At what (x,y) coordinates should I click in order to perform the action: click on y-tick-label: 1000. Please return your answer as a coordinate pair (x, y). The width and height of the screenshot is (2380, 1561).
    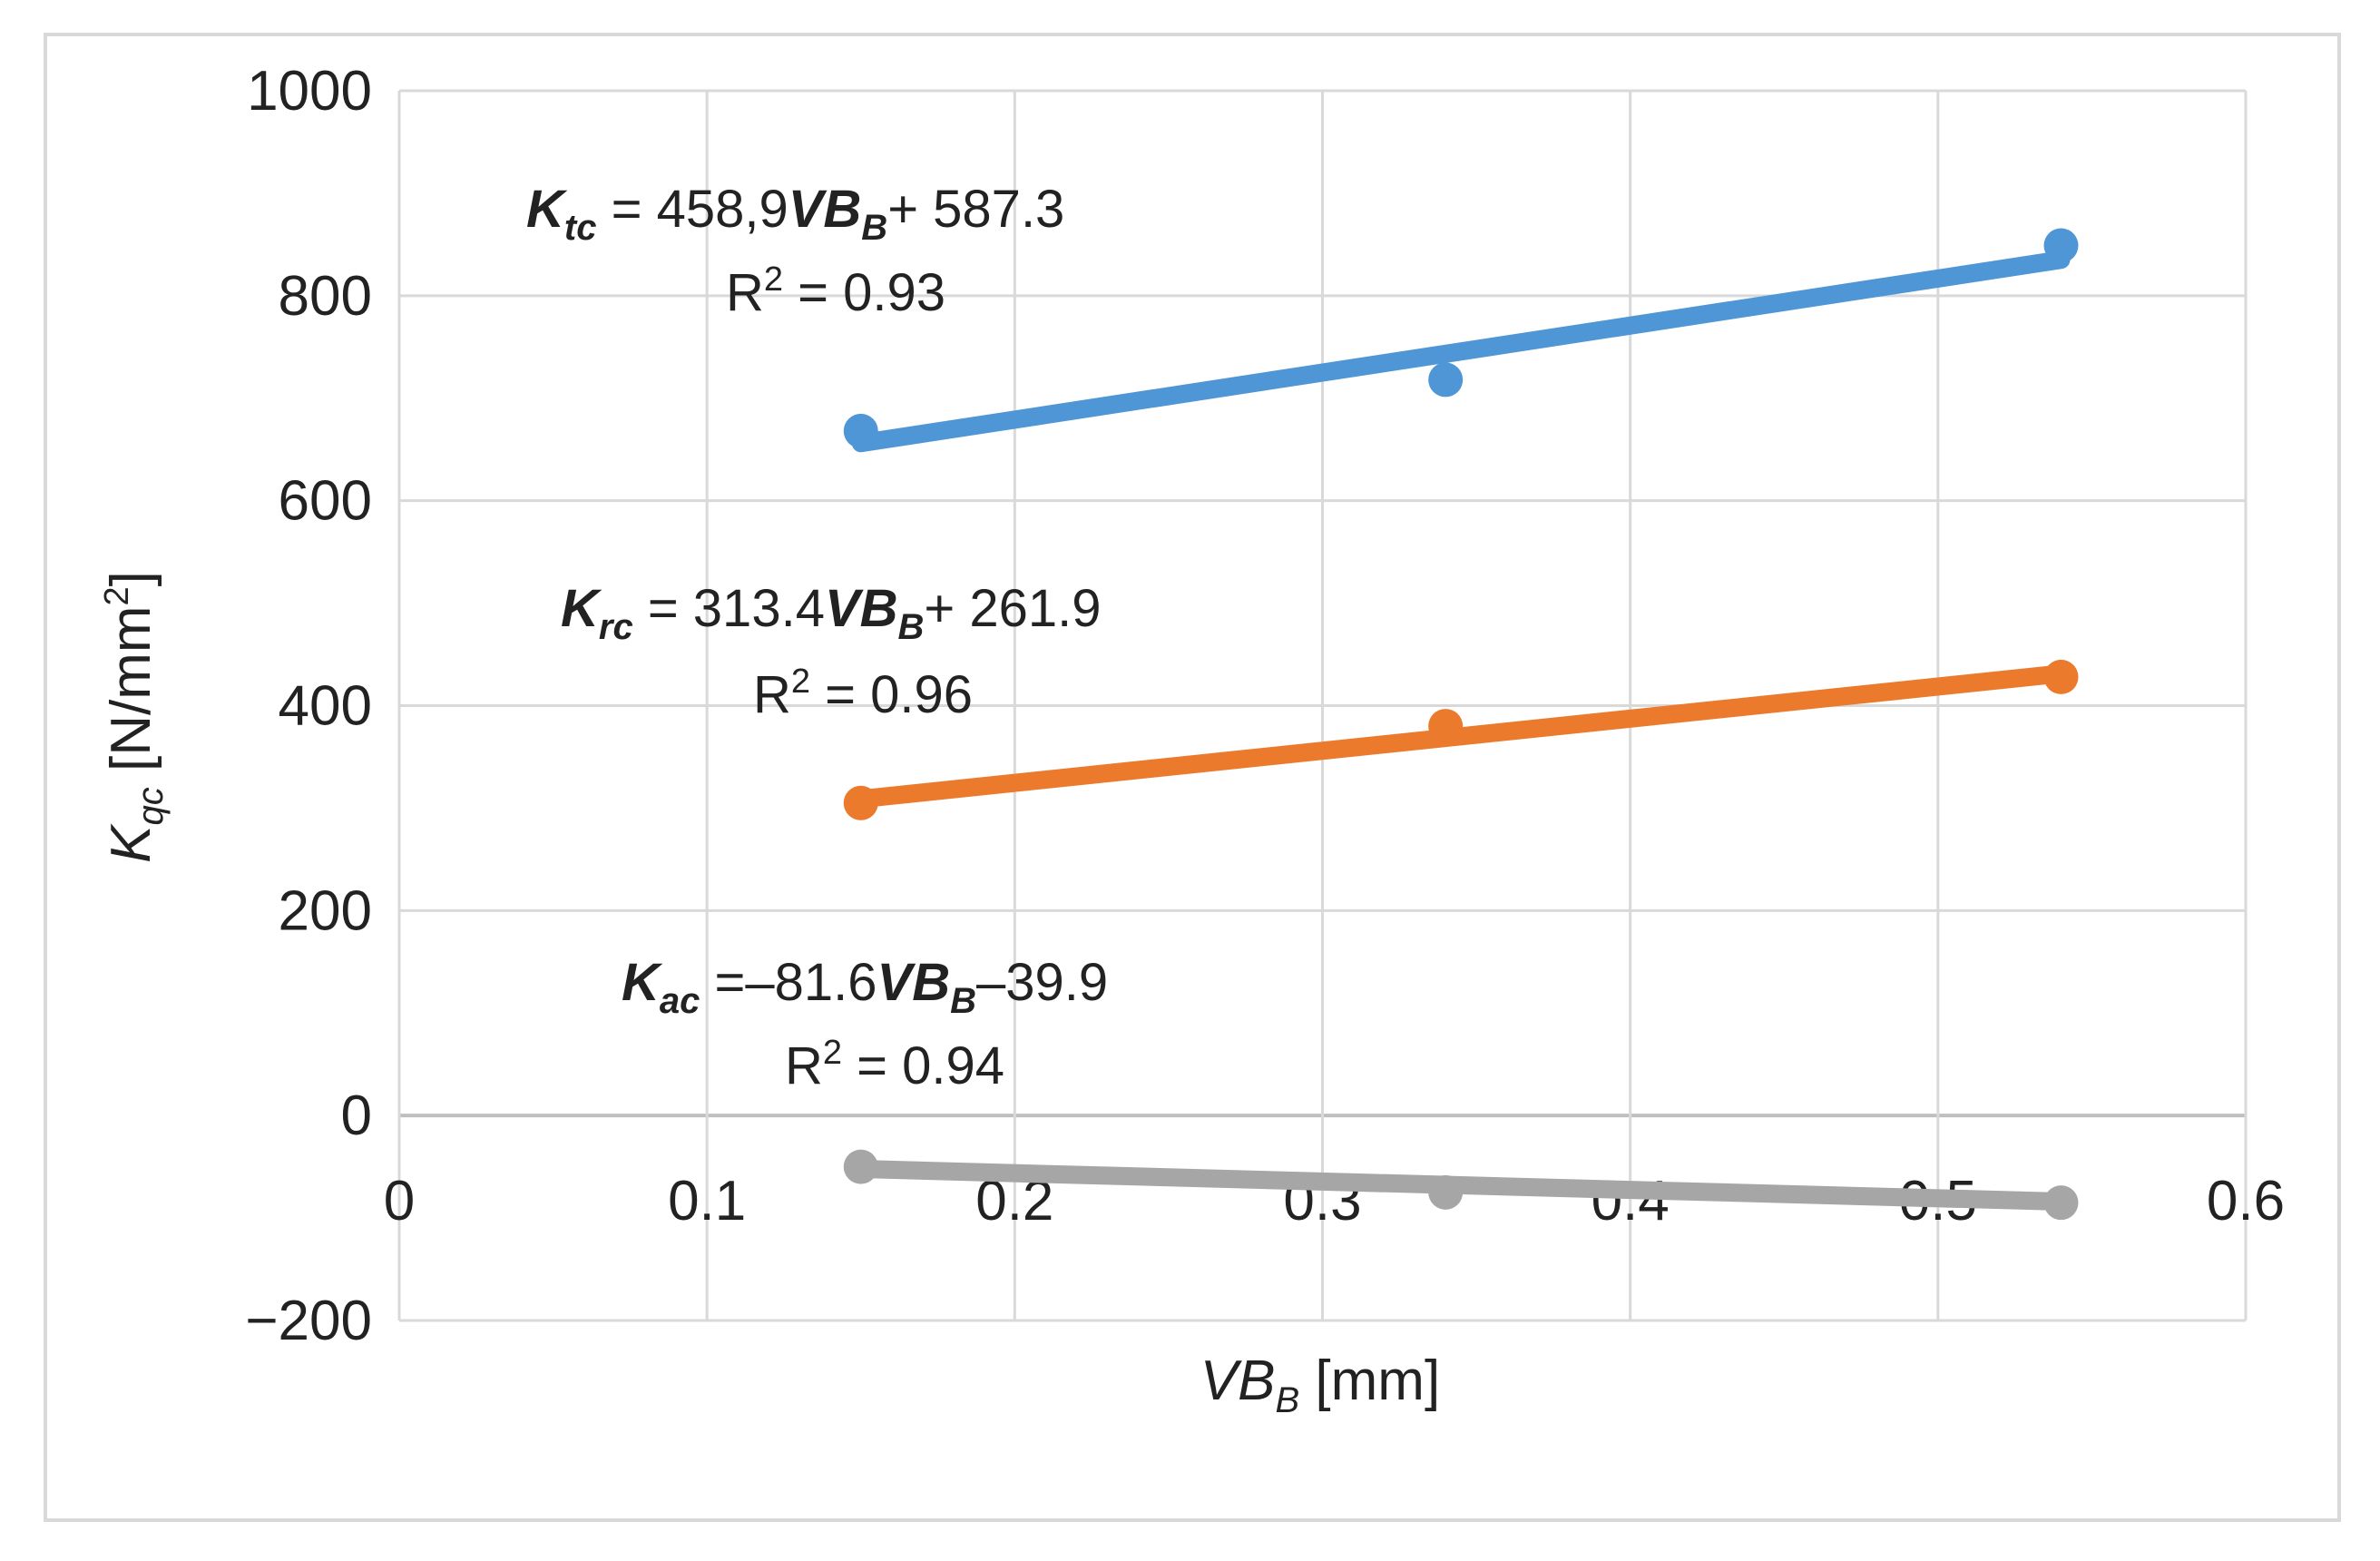
    Looking at the image, I should click on (309, 91).